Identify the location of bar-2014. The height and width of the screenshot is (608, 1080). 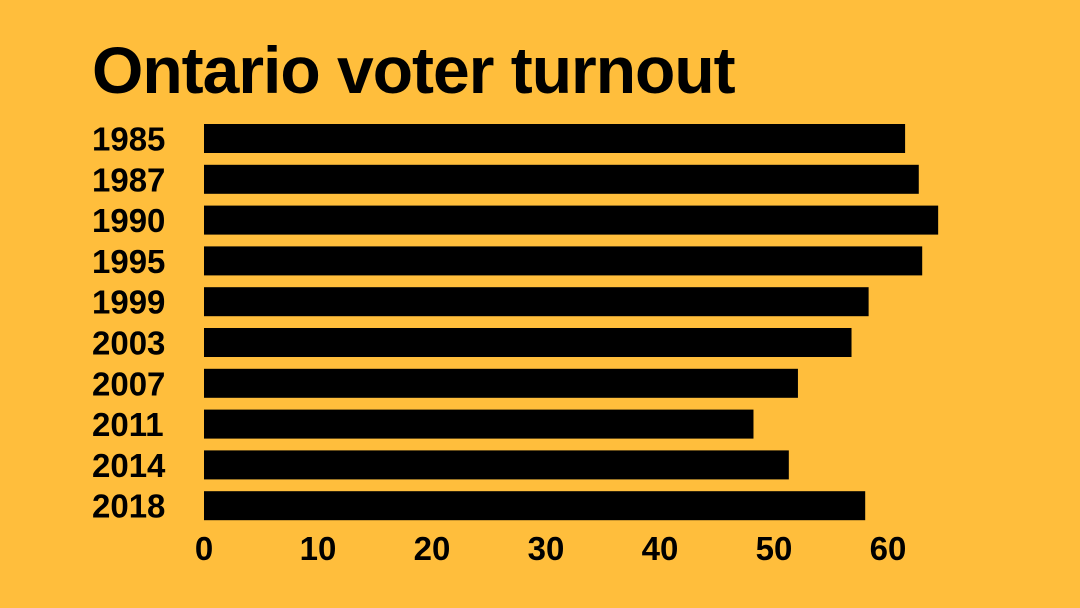
(496, 465).